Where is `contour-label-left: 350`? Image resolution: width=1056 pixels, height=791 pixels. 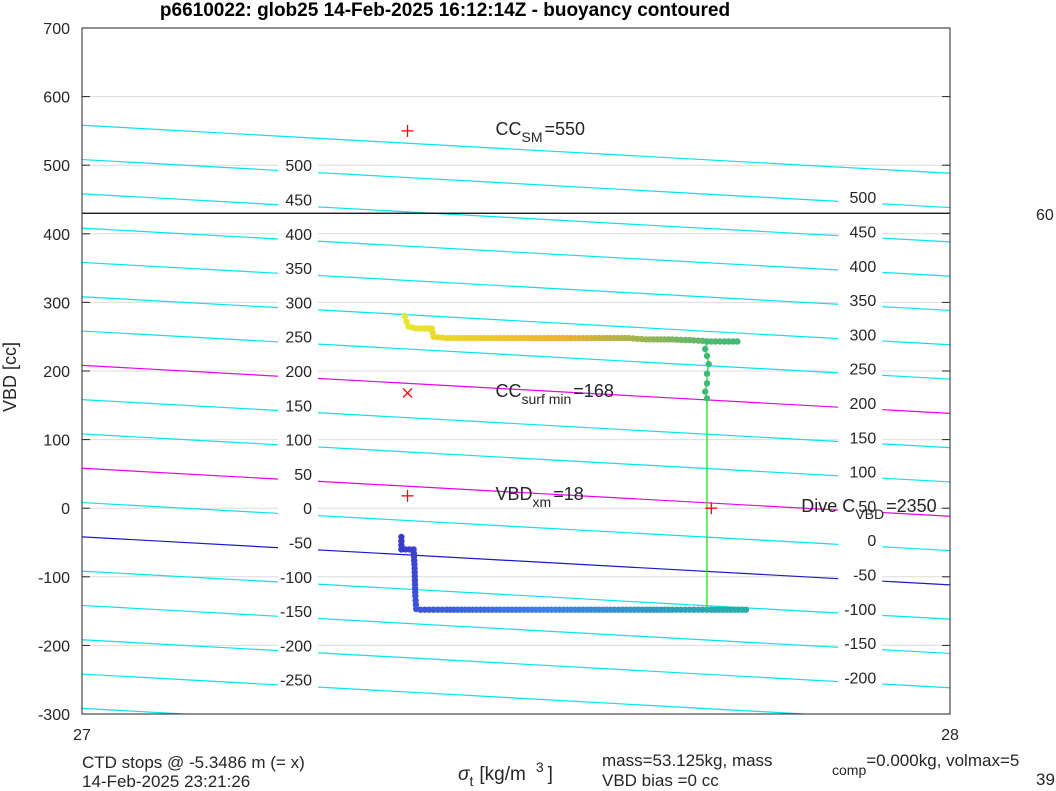
contour-label-left: 350 is located at coordinates (298, 269).